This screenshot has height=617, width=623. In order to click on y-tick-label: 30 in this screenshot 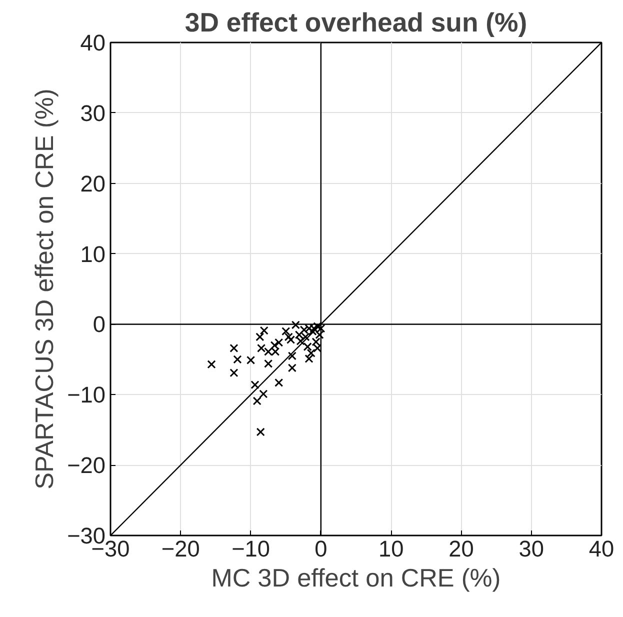, I will do `click(93, 113)`.